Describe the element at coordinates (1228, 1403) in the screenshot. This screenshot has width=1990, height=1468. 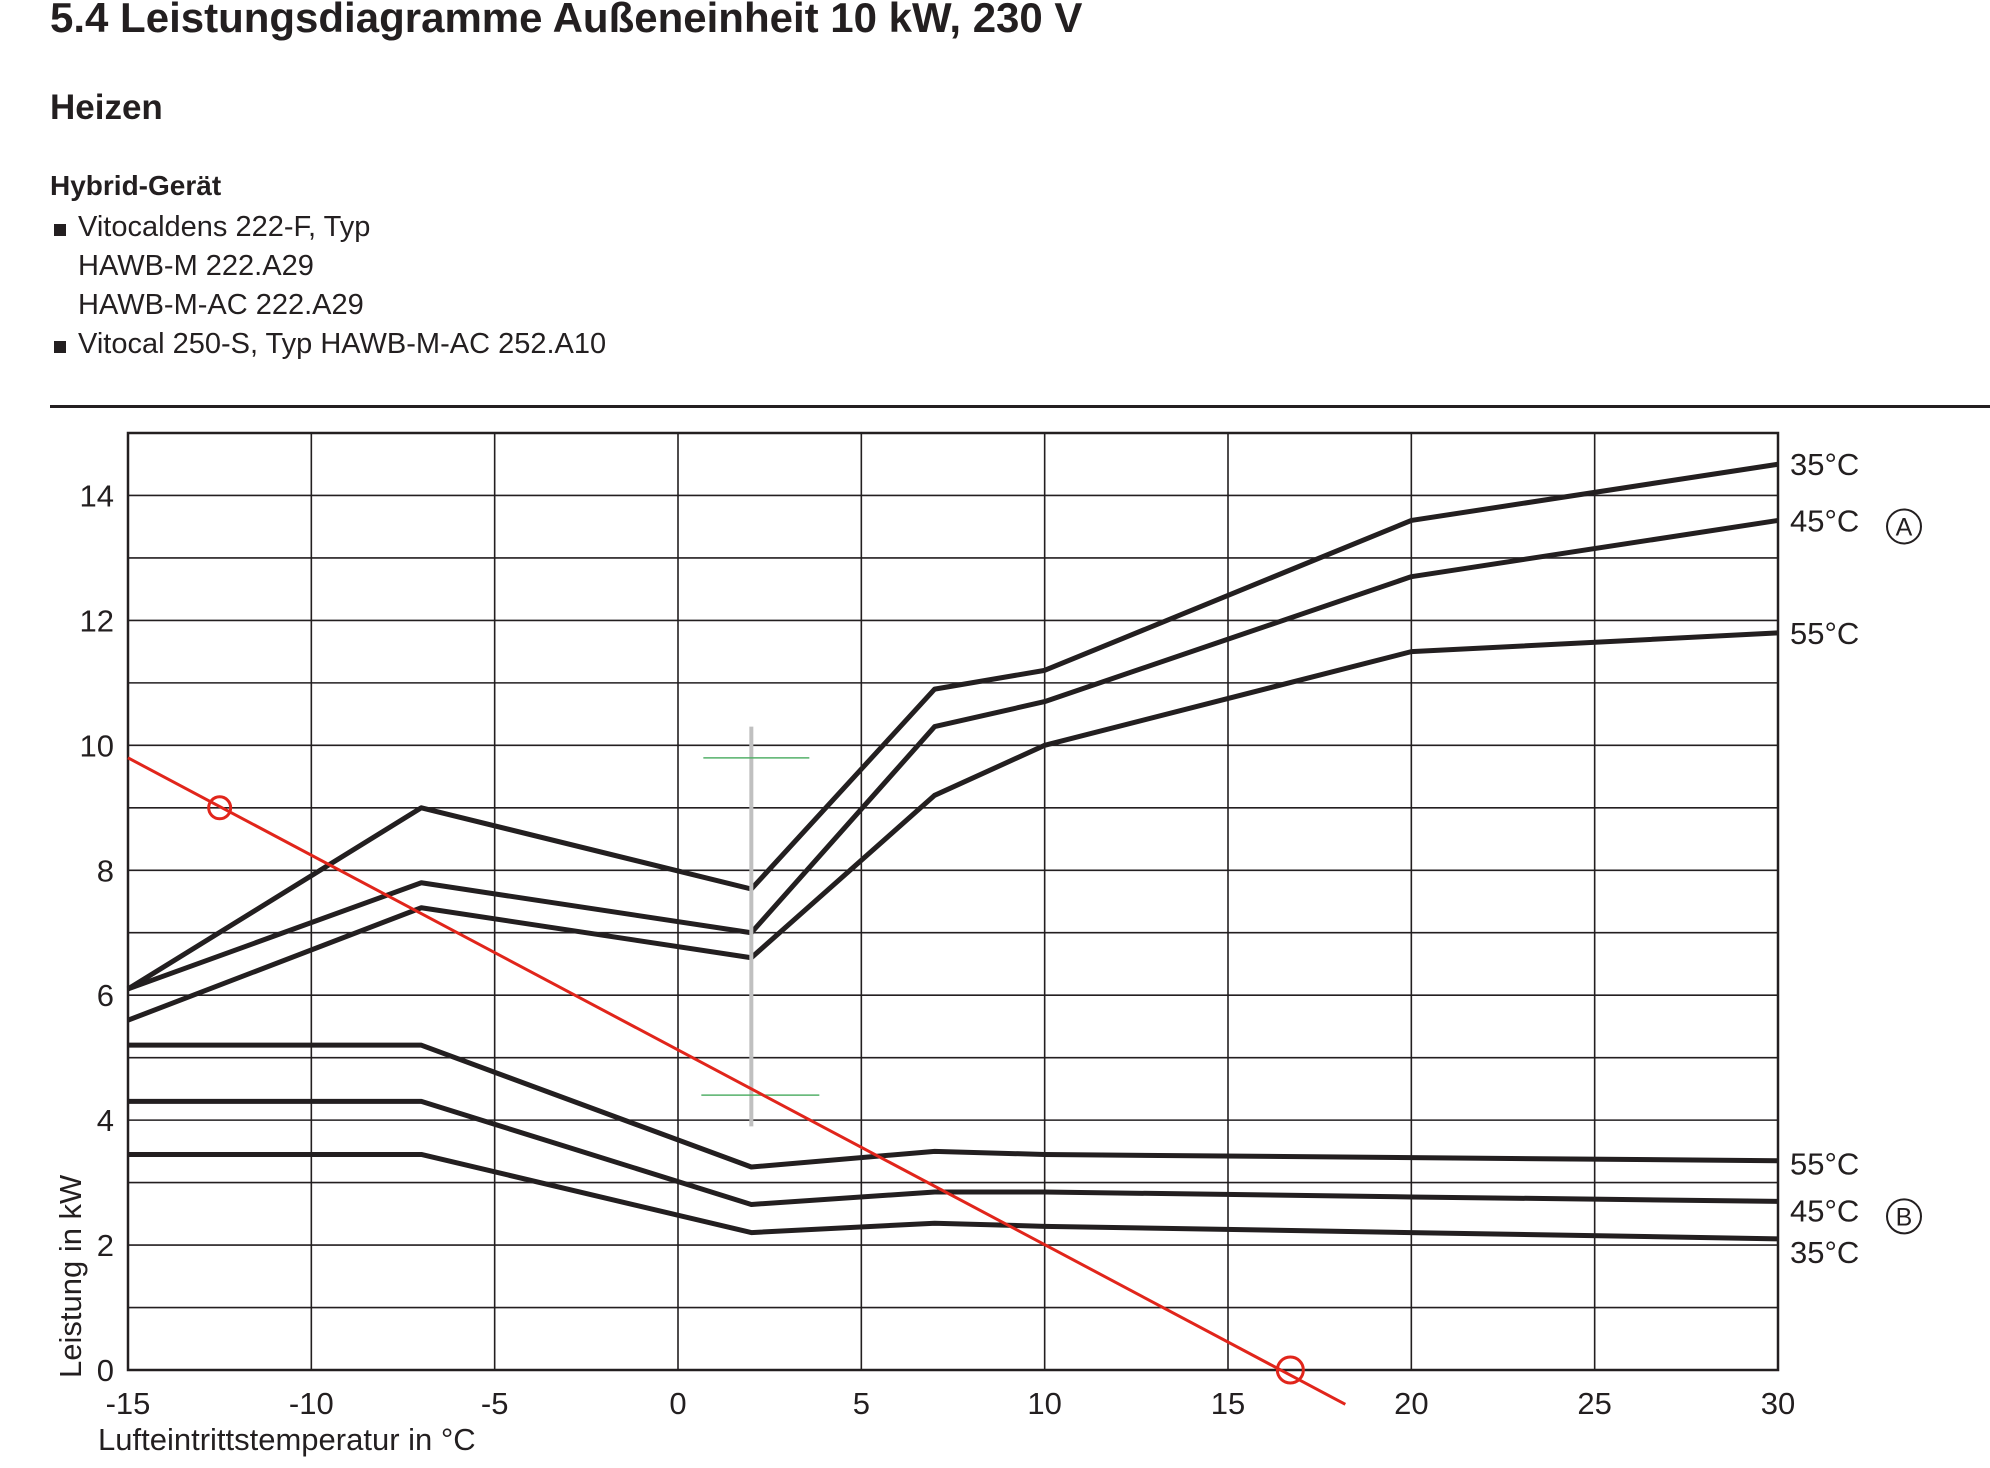
I see `x-tick-label: 15` at that location.